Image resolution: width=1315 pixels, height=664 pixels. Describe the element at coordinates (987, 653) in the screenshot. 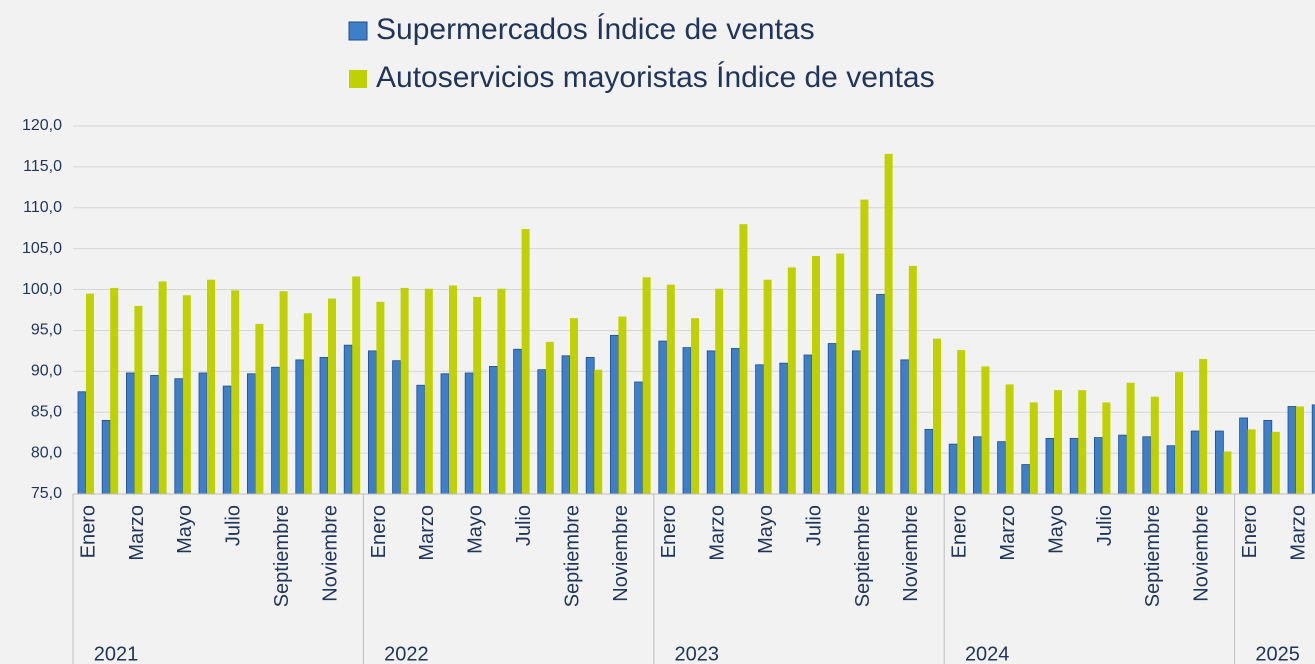

I see `year-label: 2024` at that location.